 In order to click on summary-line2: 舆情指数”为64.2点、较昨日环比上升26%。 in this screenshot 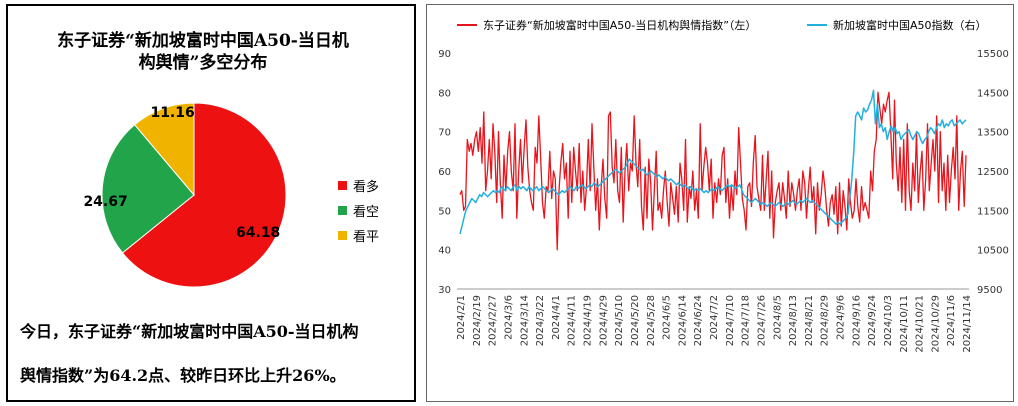, I will do `click(183, 375)`.